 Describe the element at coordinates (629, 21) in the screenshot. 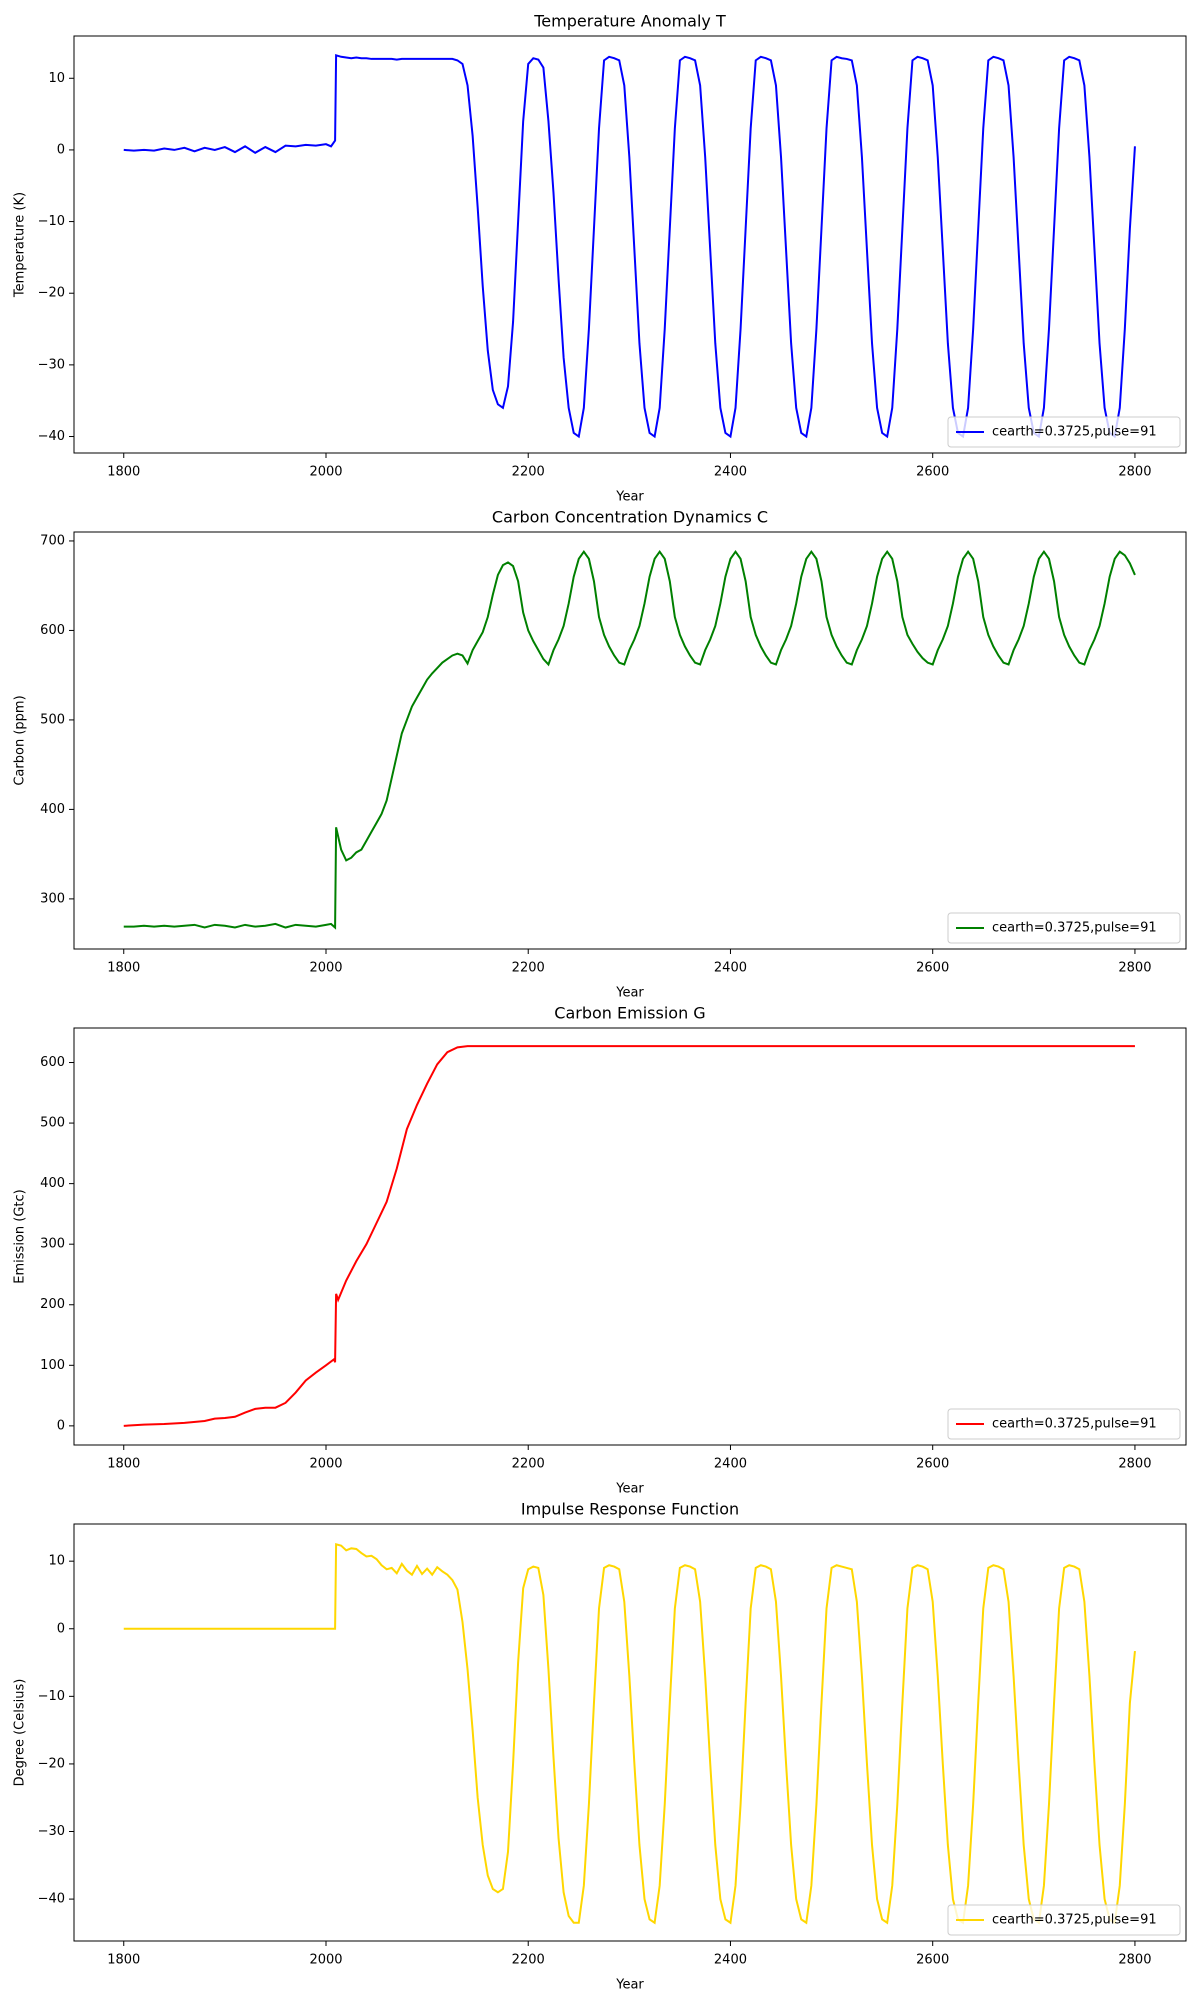

I see `chart-title: Temperature Anomaly T` at that location.